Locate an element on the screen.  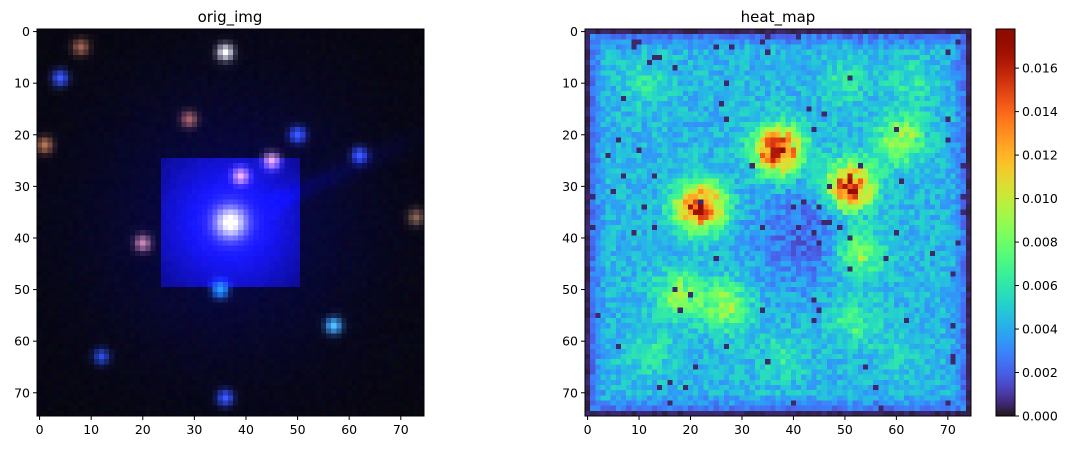
orig-img-title: orig_img is located at coordinates (230, 17).